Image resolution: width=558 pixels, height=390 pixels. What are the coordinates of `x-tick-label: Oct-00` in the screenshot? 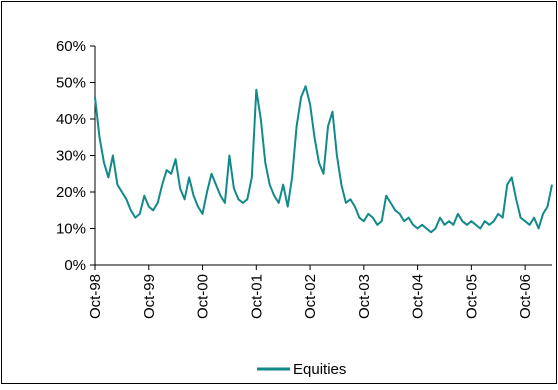 It's located at (203, 296).